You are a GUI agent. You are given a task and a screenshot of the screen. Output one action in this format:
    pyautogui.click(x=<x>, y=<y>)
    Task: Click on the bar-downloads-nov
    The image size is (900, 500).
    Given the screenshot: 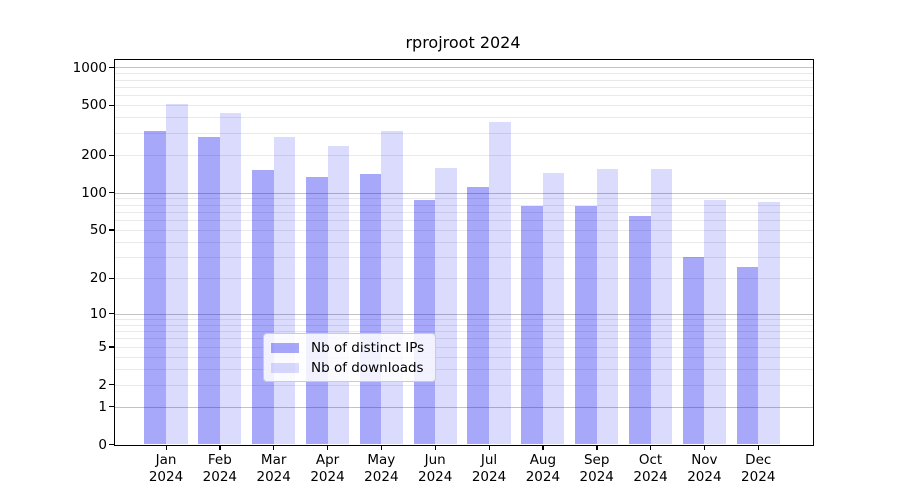 What is the action you would take?
    pyautogui.click(x=715, y=322)
    